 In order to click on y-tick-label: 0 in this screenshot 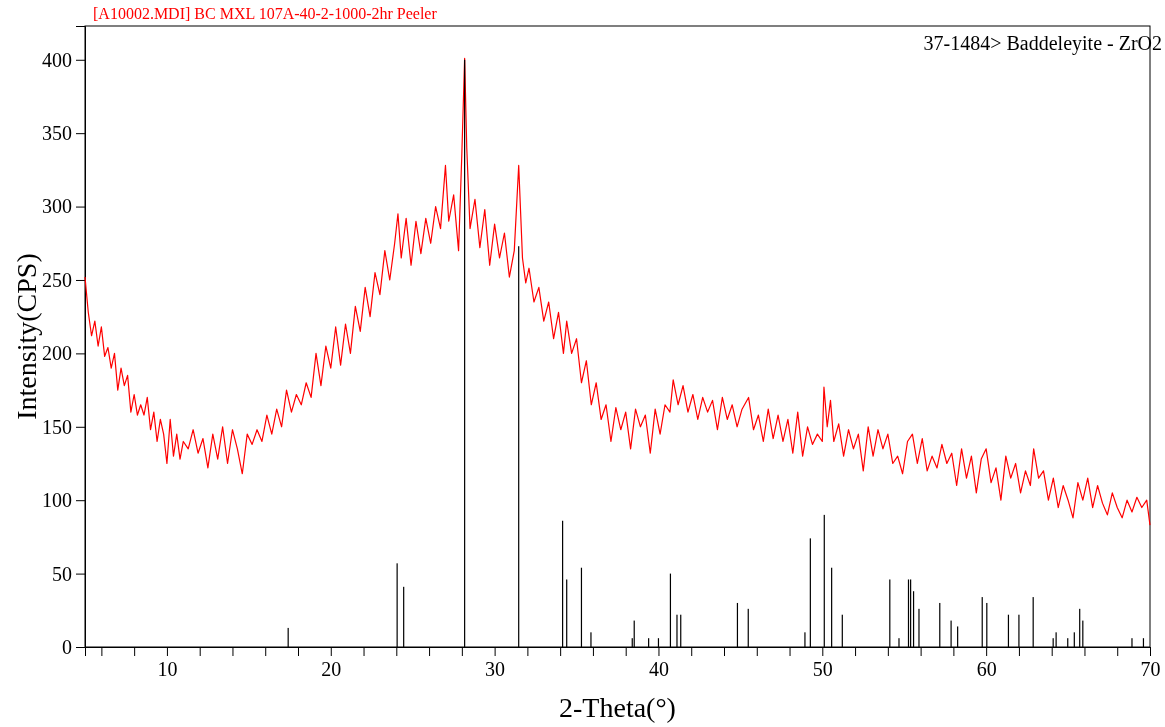, I will do `click(67, 646)`.